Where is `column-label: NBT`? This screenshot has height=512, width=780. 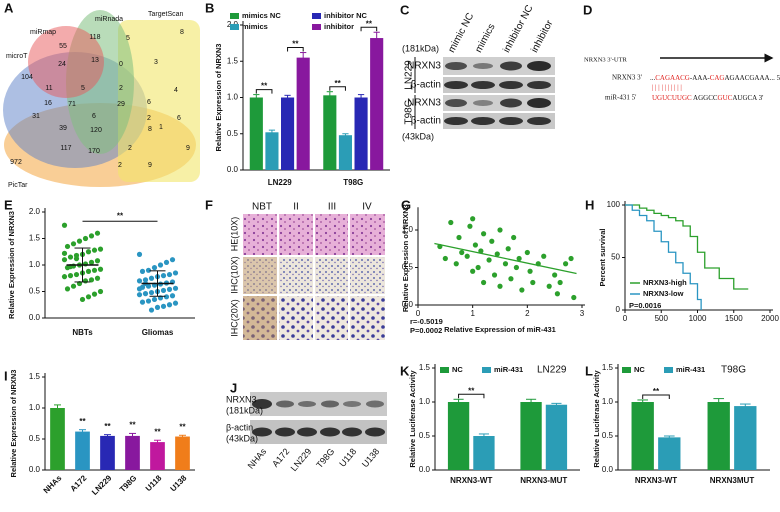
column-label: NBT is located at coordinates (262, 207).